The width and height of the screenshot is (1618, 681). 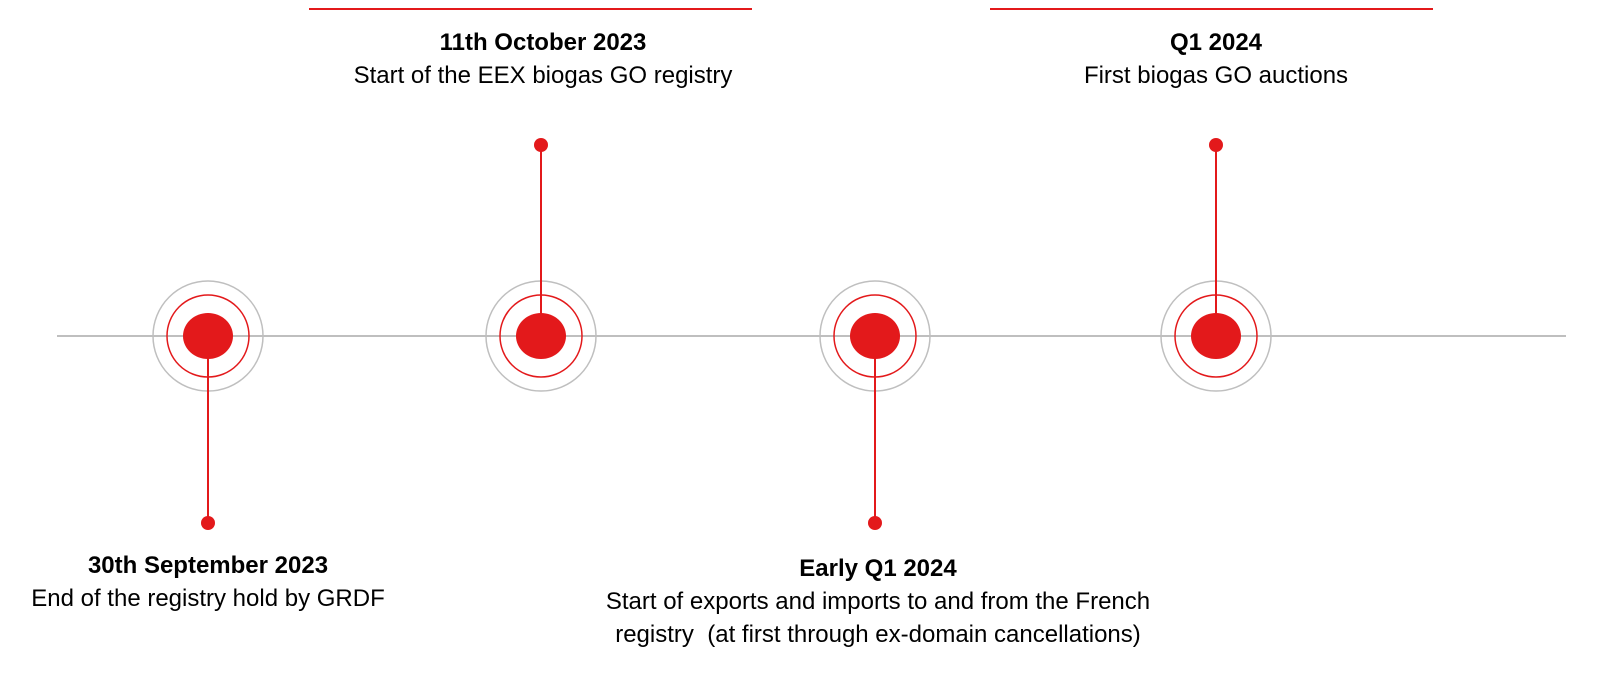 I want to click on event-date: 11th October 2023, so click(x=543, y=42).